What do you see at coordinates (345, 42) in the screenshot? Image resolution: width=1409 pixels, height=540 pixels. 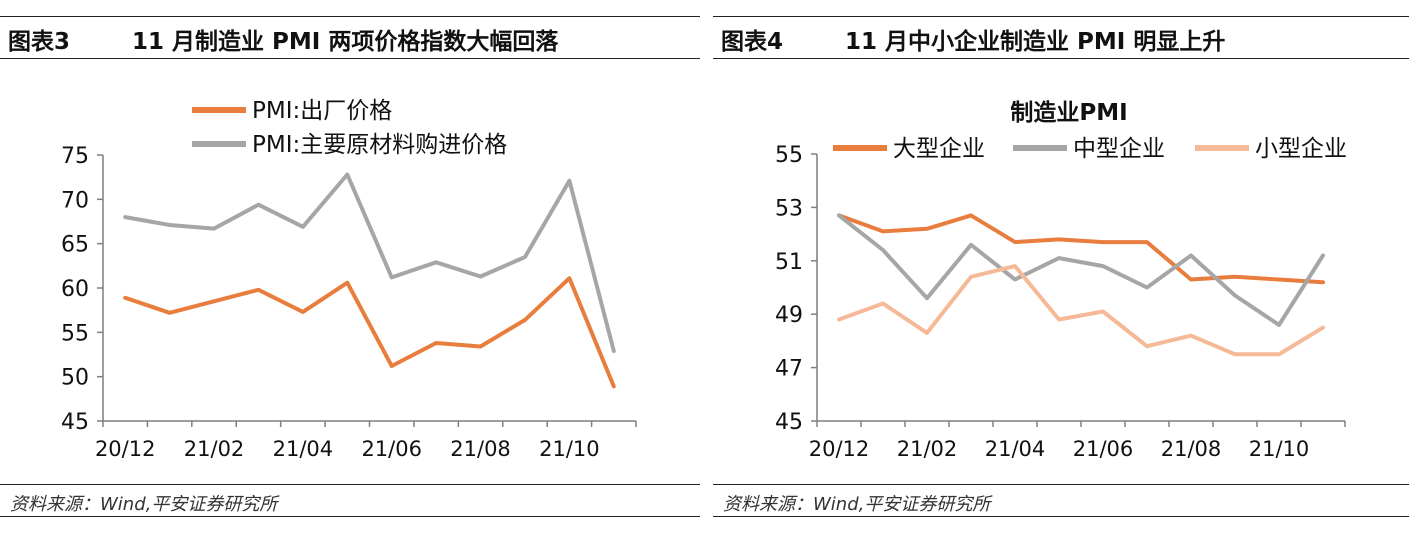 I see `figure-title: 11 月制造业 PMI 两项价格指数大幅回落` at bounding box center [345, 42].